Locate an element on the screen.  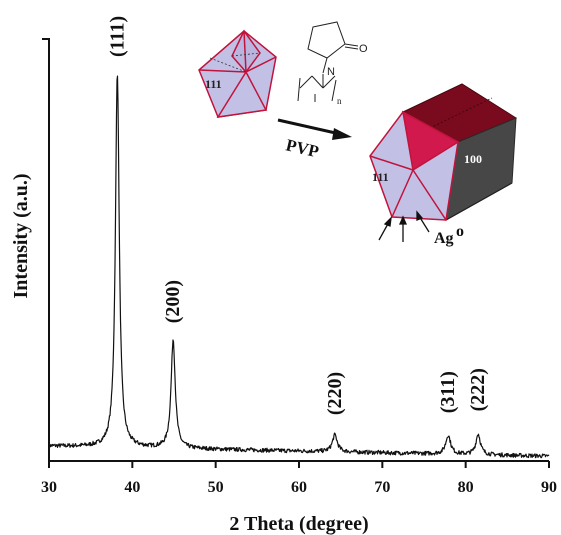
pvp-label: PVP is located at coordinates (302, 148).